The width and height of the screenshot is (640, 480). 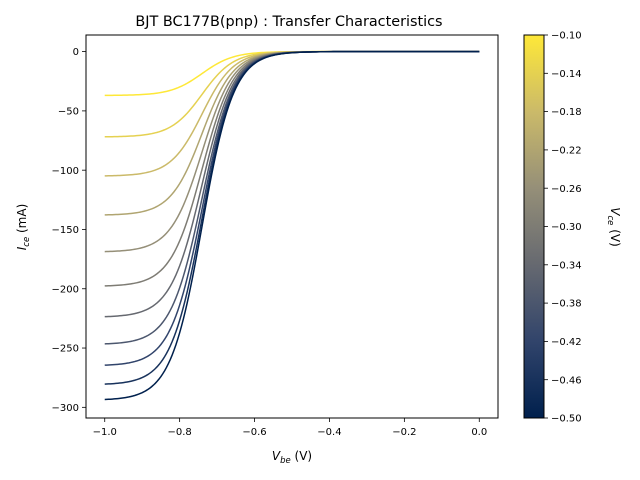 I want to click on x-axis-label-unit: (V), so click(x=301, y=456).